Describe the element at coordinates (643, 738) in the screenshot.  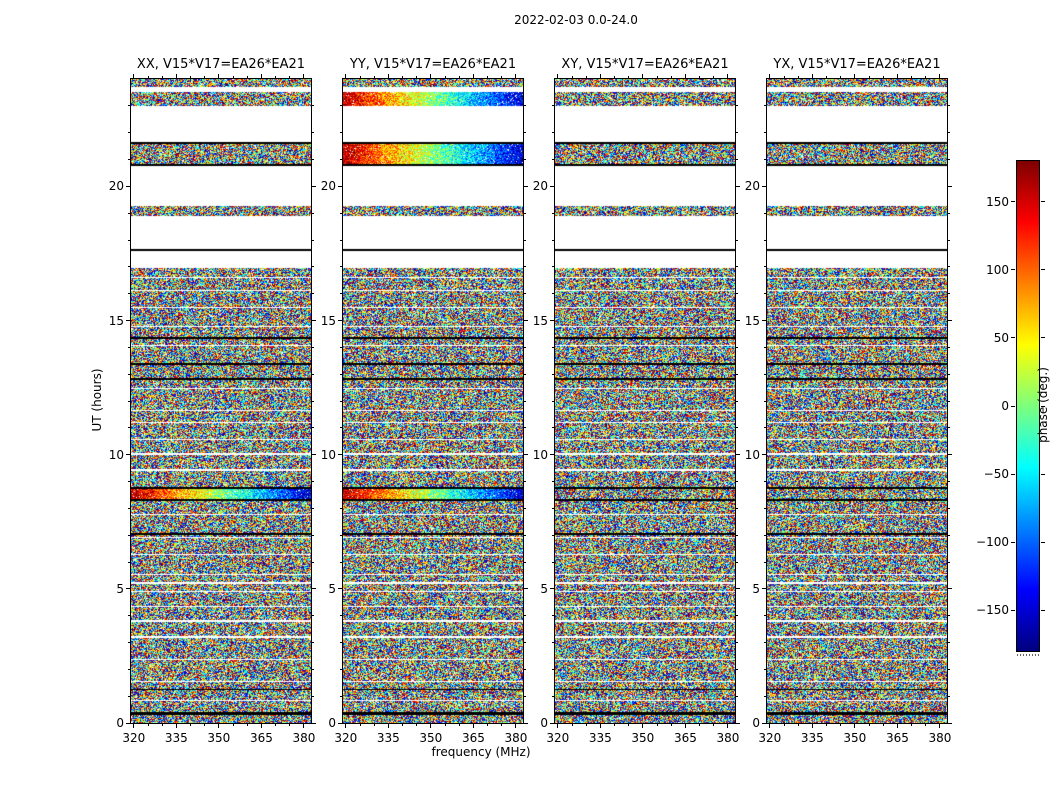
I see `x-tick-label: 350` at that location.